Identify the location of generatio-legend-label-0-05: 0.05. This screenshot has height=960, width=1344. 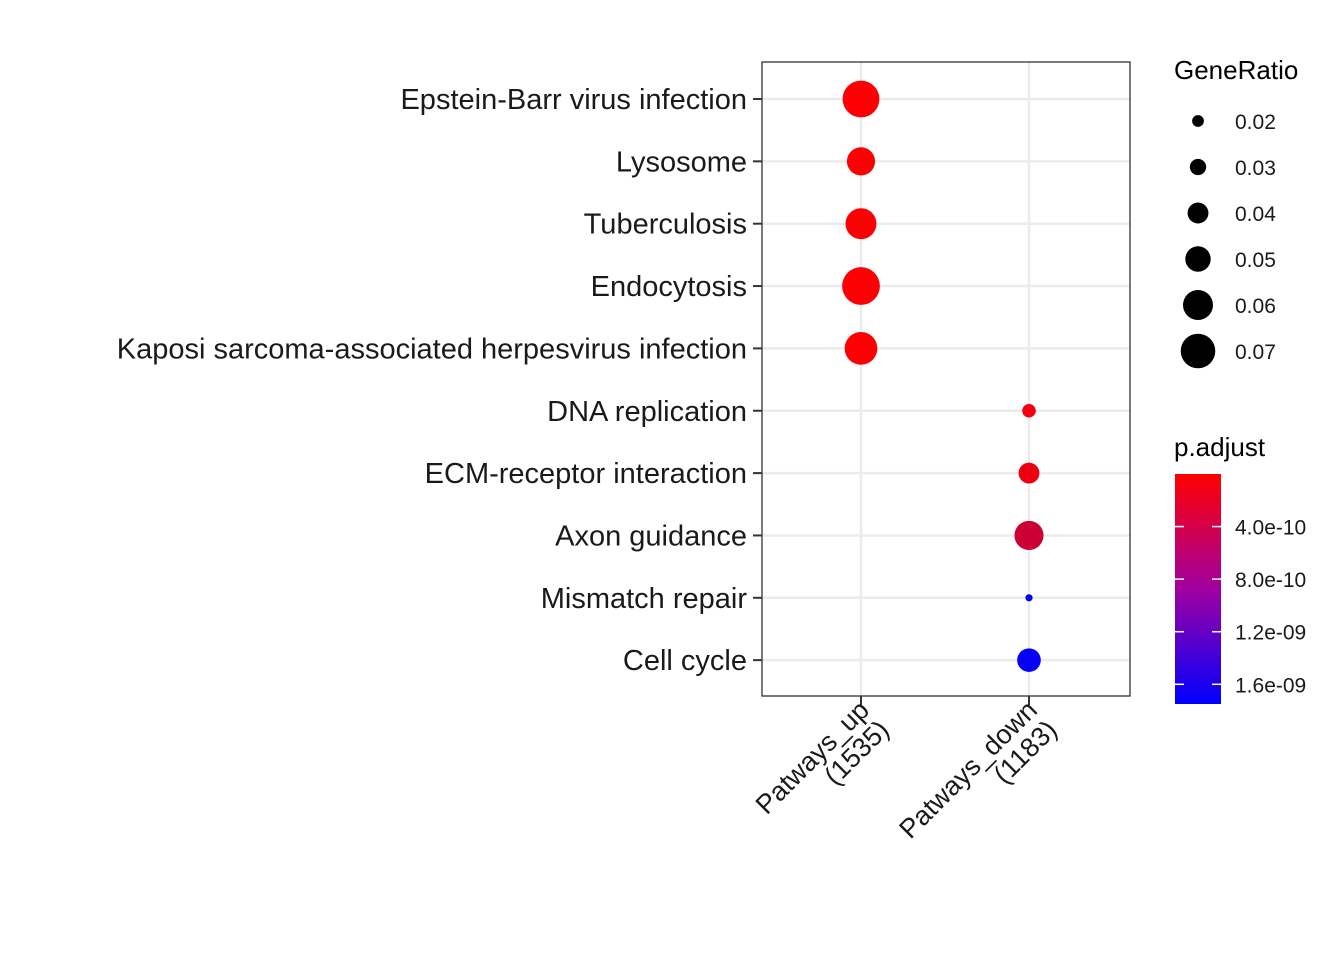
(1255, 260).